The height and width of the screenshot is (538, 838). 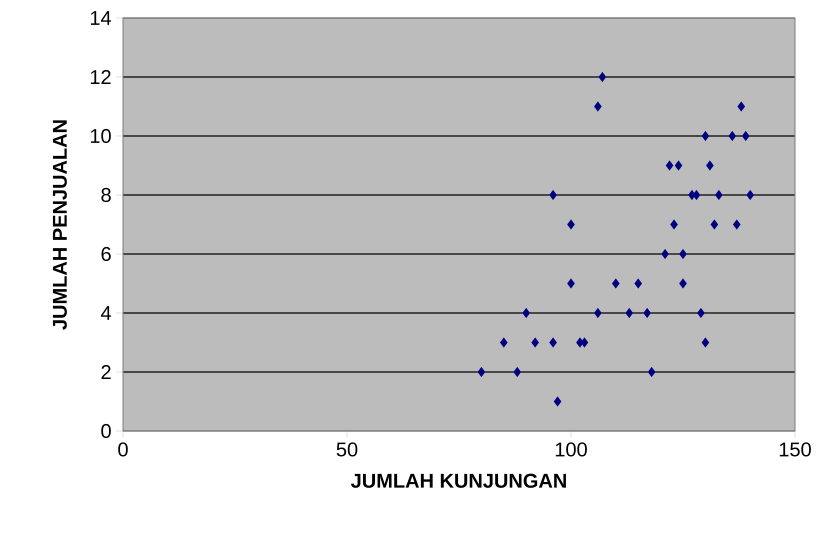 I want to click on y-tick-label: 0, so click(x=106, y=431).